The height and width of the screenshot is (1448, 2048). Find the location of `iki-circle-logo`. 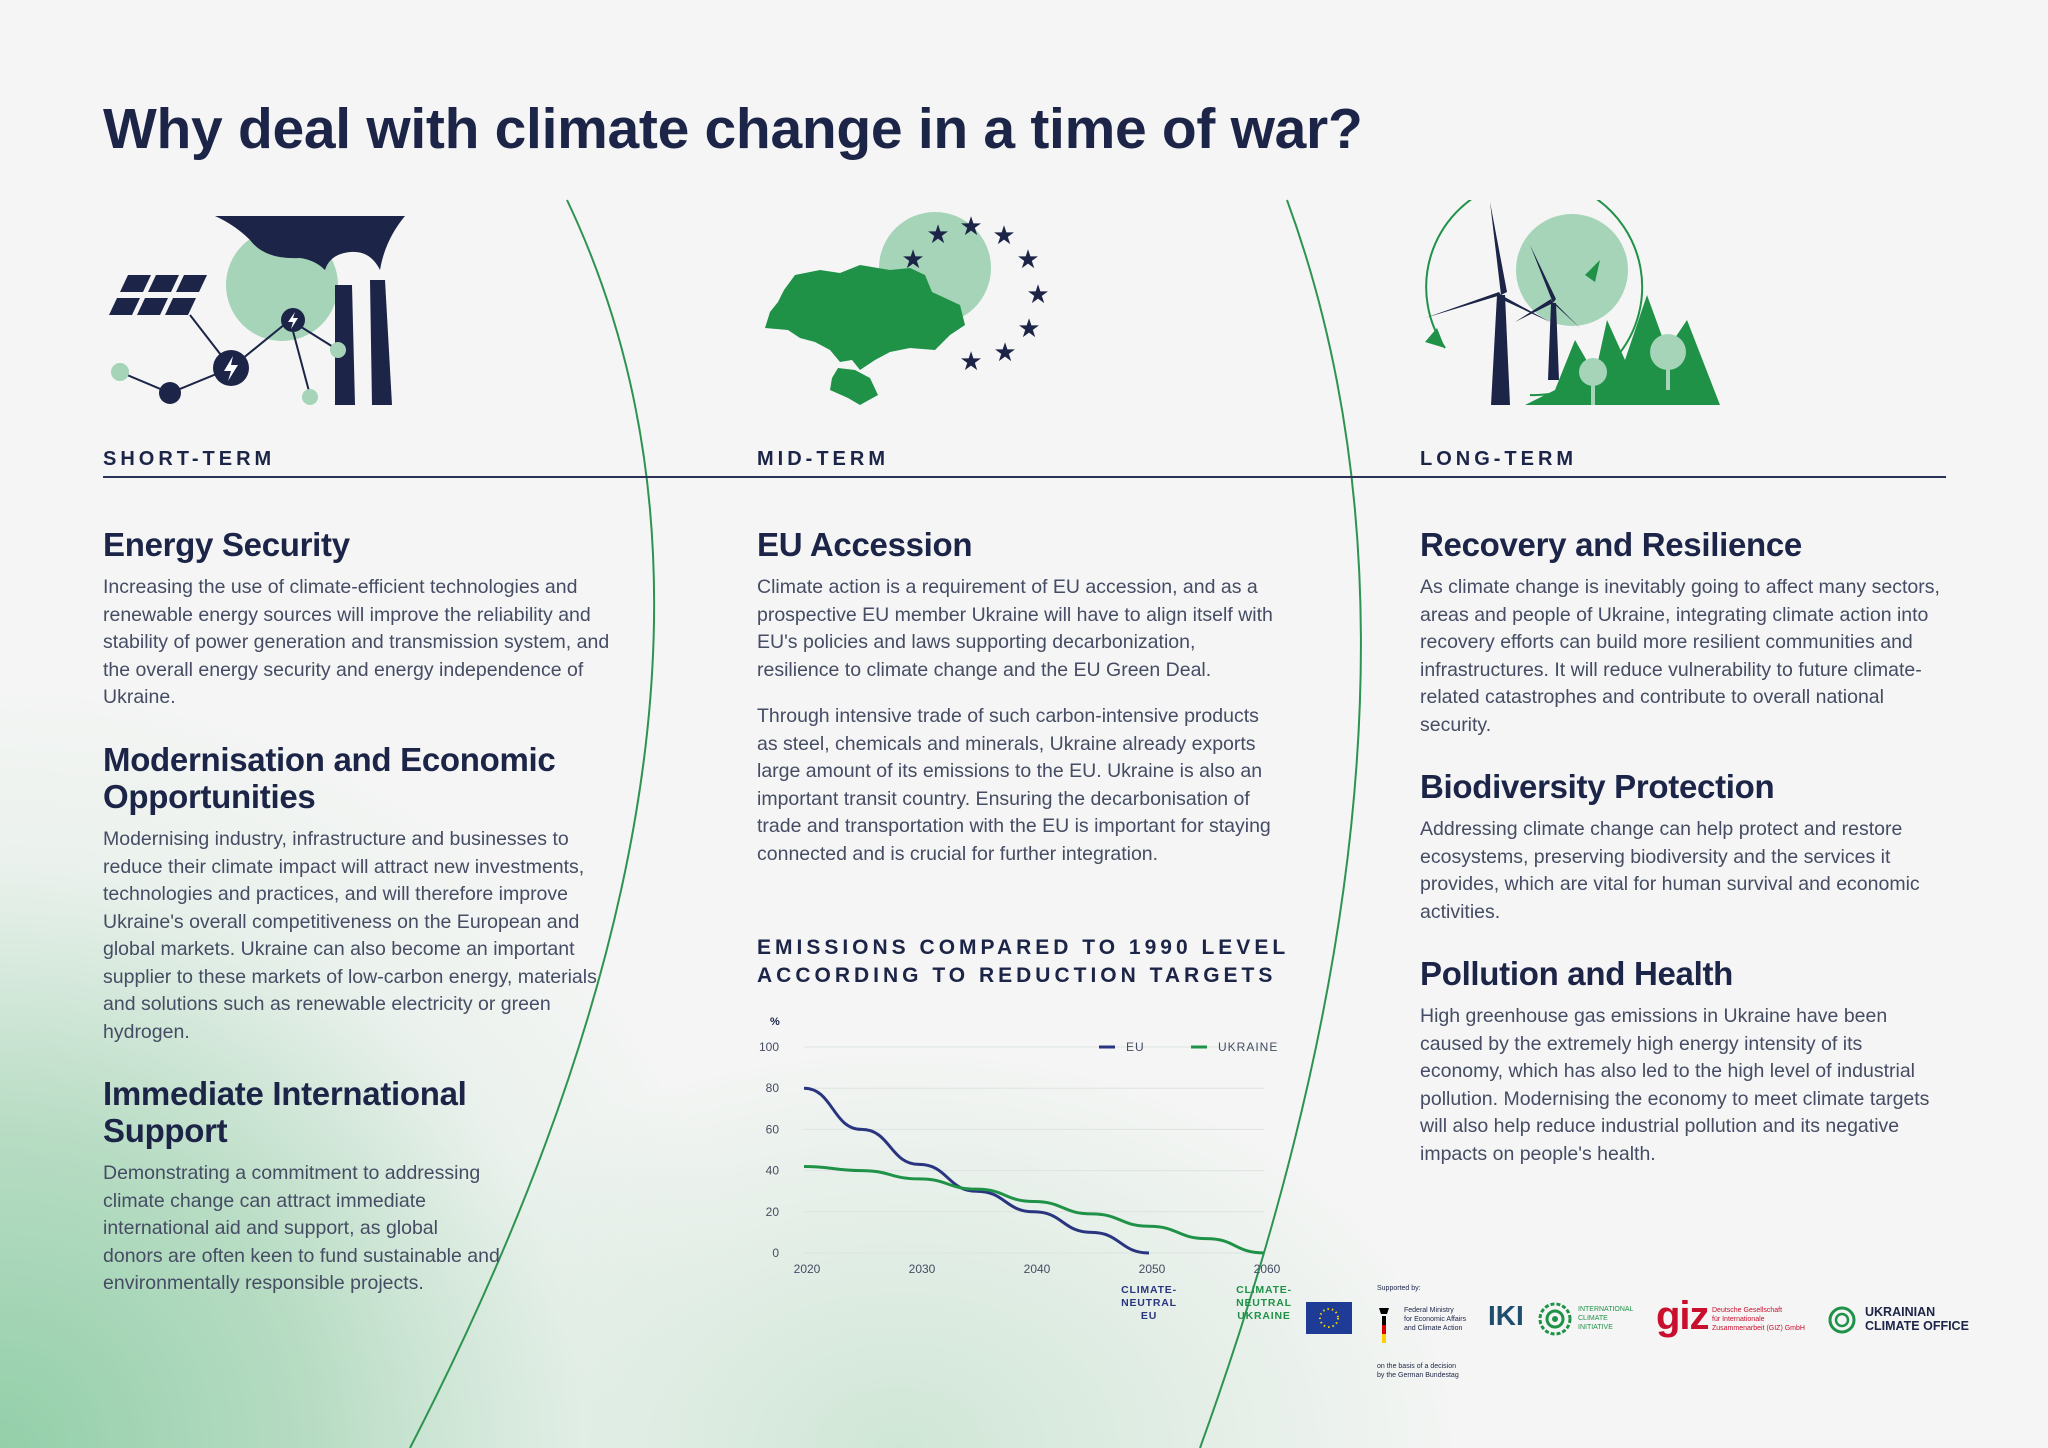

iki-circle-logo is located at coordinates (1555, 1319).